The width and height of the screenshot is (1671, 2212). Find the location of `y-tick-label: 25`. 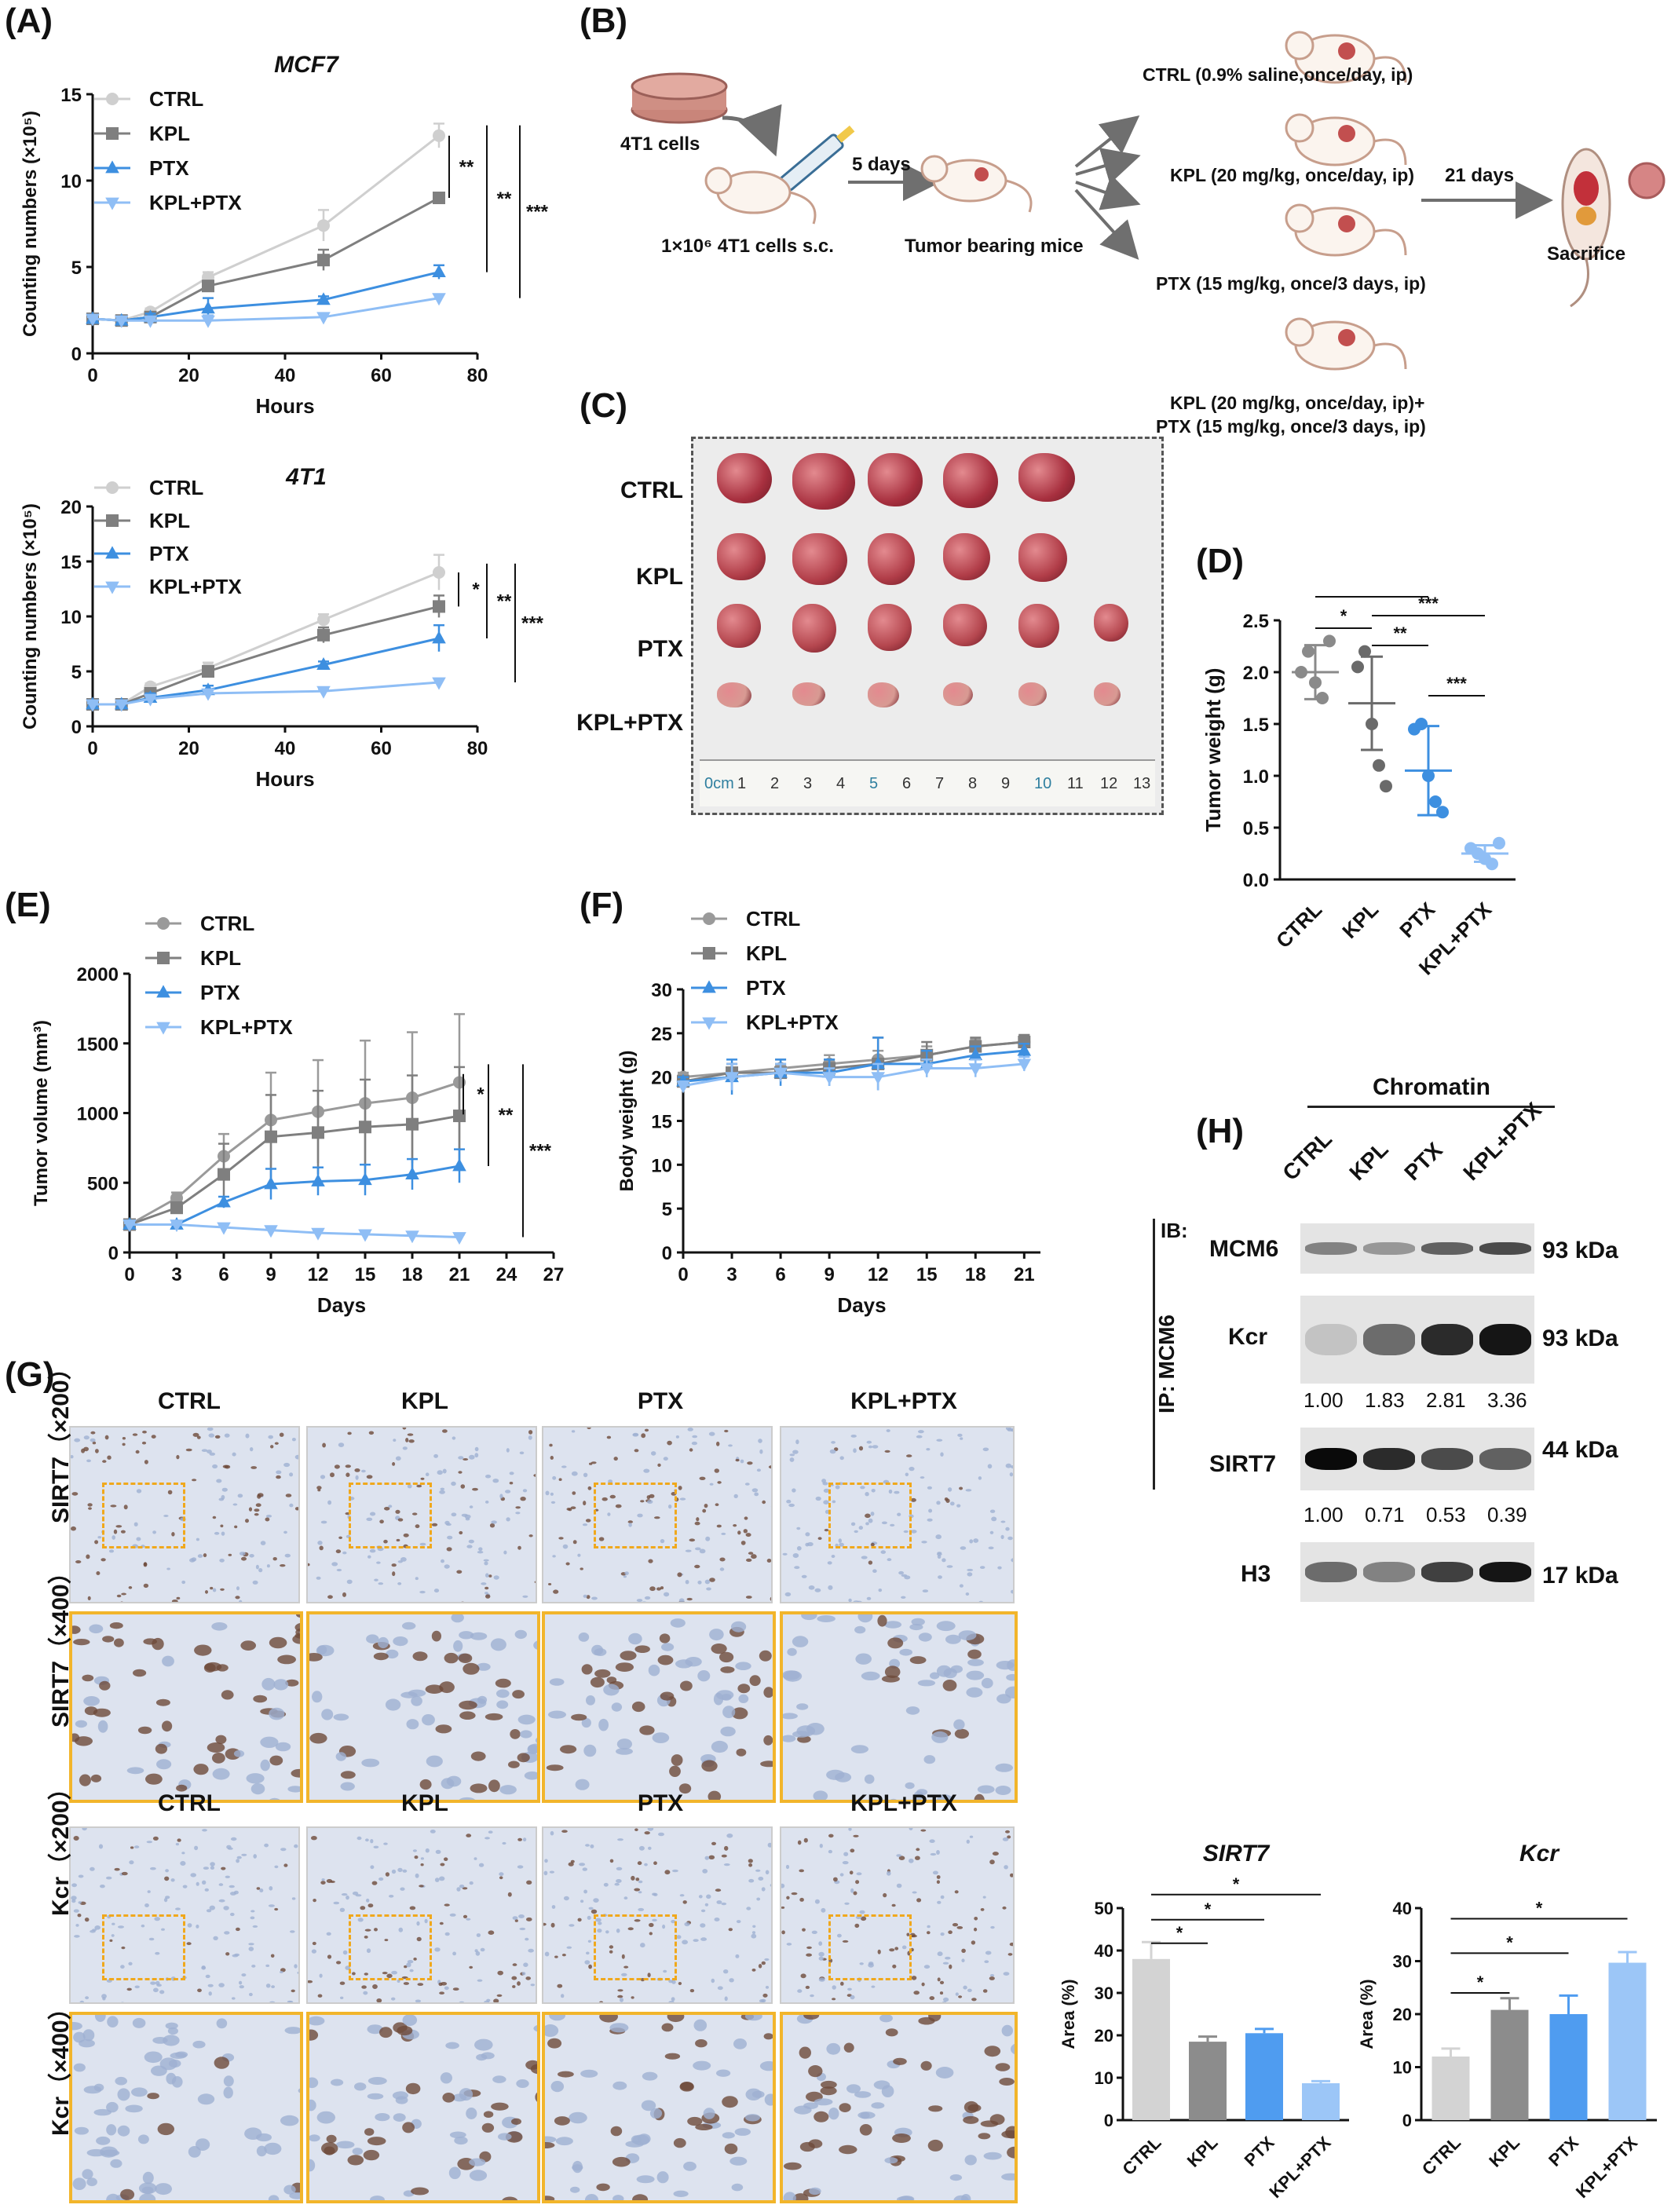

y-tick-label: 25 is located at coordinates (661, 1035).